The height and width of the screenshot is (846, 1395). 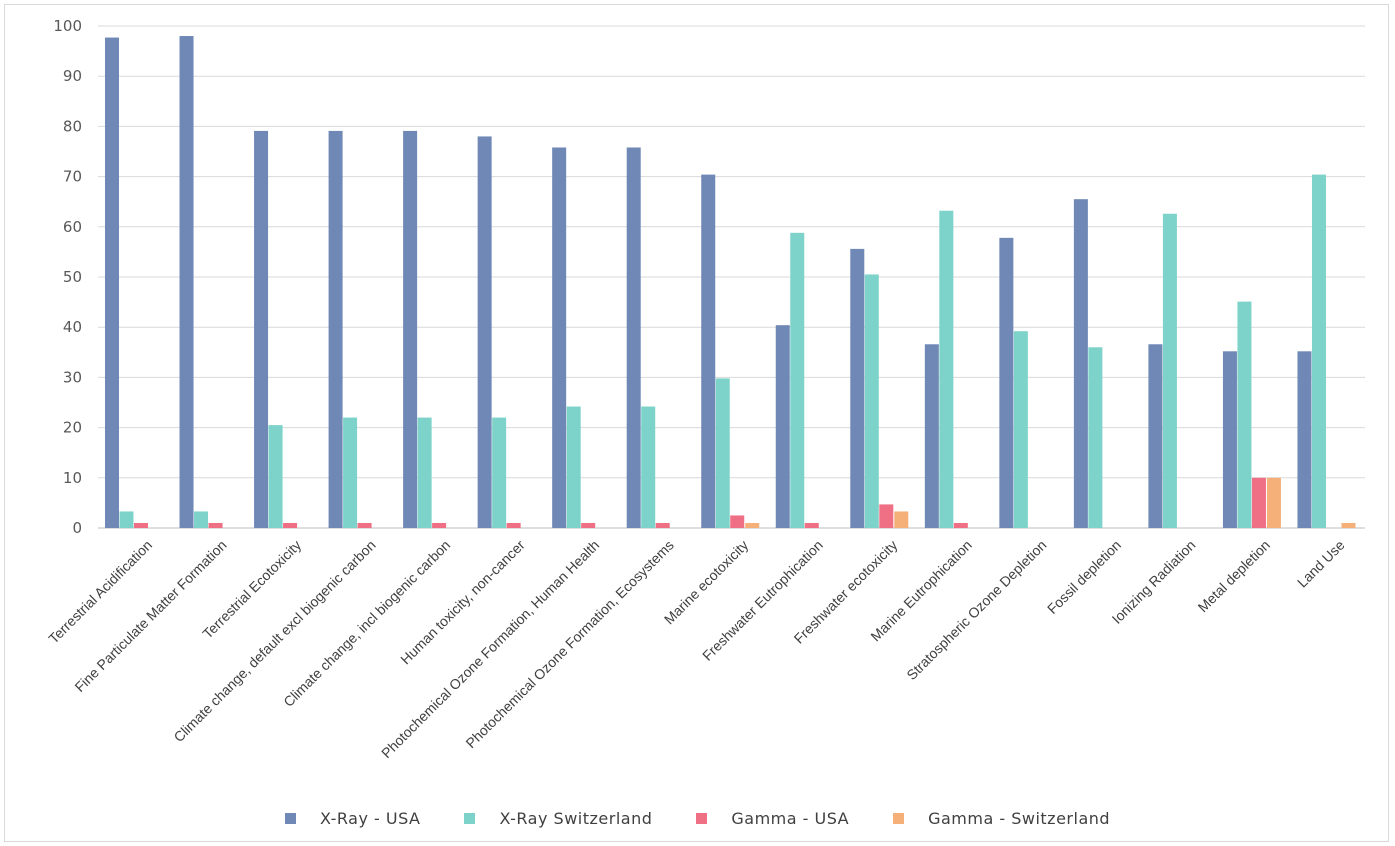 I want to click on x-tick-label: Climate change, incl biogenic carbon, so click(x=366, y=623).